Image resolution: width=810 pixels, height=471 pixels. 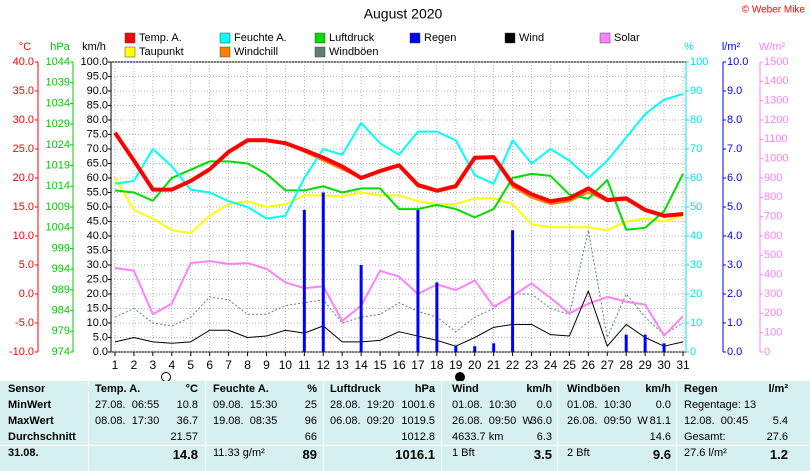 I want to click on y-tick-label: 700, so click(x=773, y=217).